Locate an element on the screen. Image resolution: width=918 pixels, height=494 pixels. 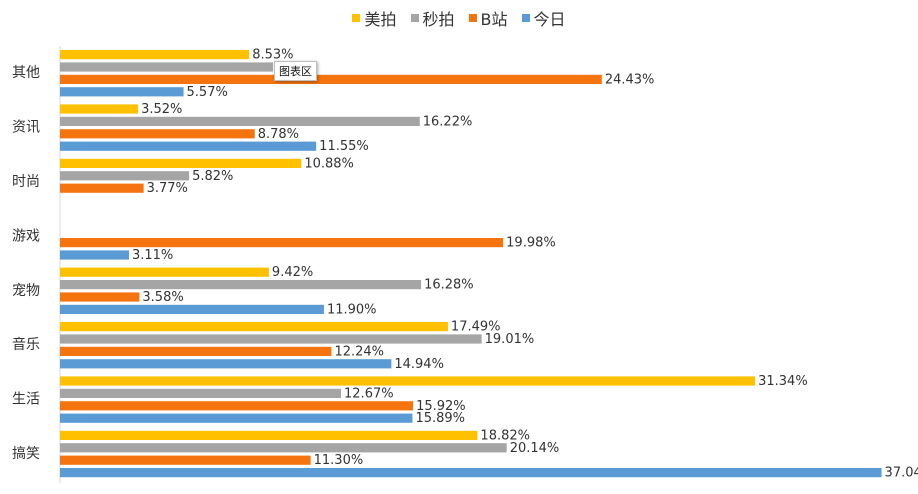
data-label: 16.22% is located at coordinates (448, 121).